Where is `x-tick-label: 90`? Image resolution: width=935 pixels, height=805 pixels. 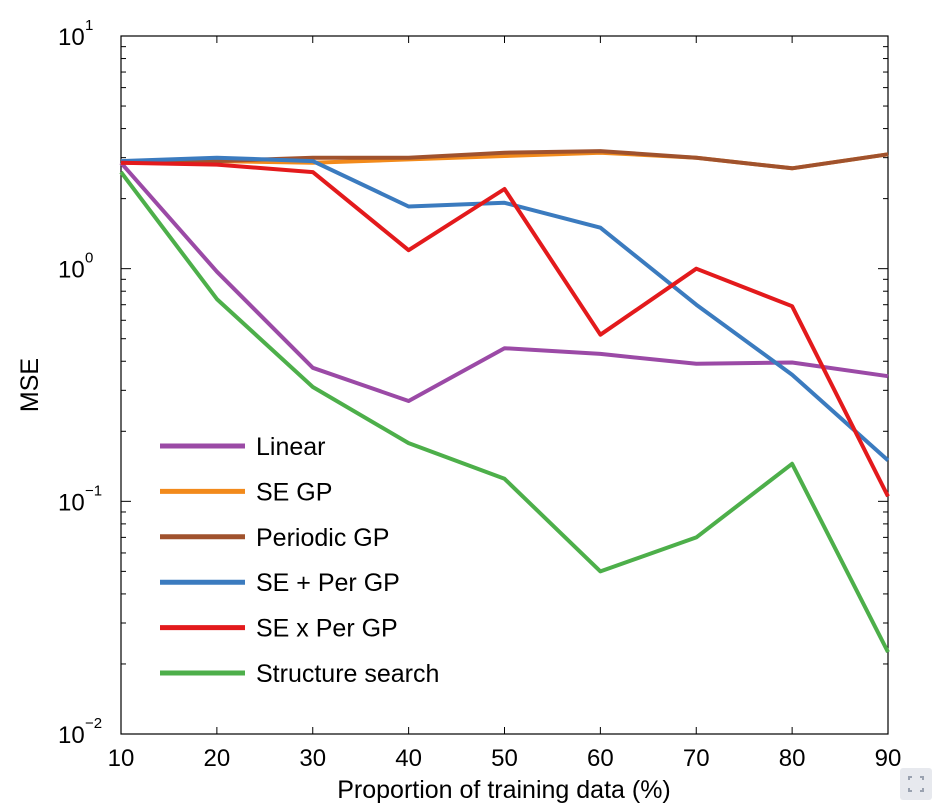
x-tick-label: 90 is located at coordinates (888, 758).